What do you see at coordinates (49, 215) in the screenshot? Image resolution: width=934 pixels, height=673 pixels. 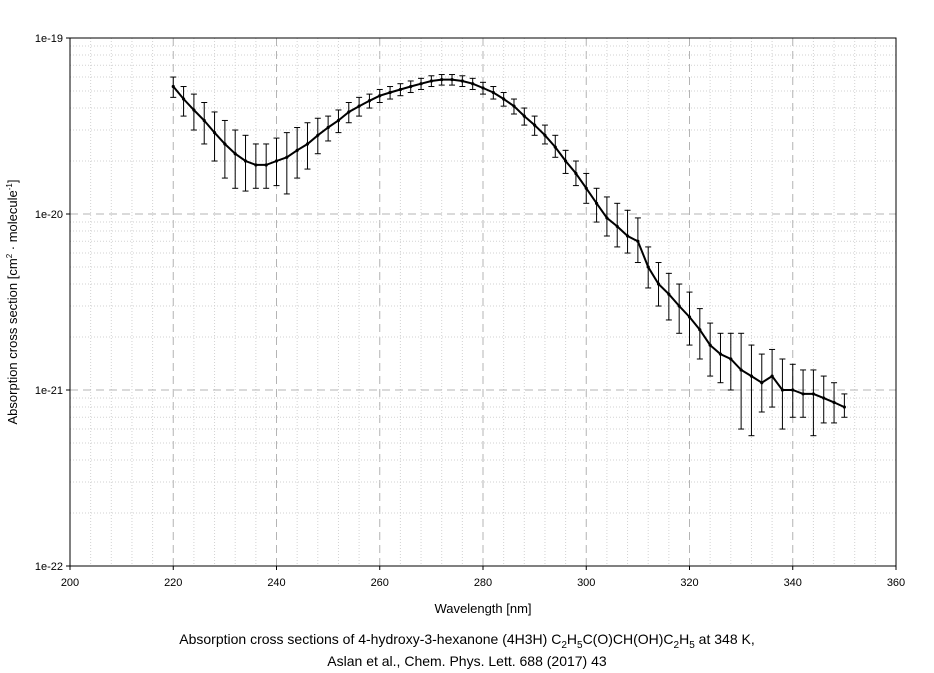 I see `y-tick-label: 1e-20` at bounding box center [49, 215].